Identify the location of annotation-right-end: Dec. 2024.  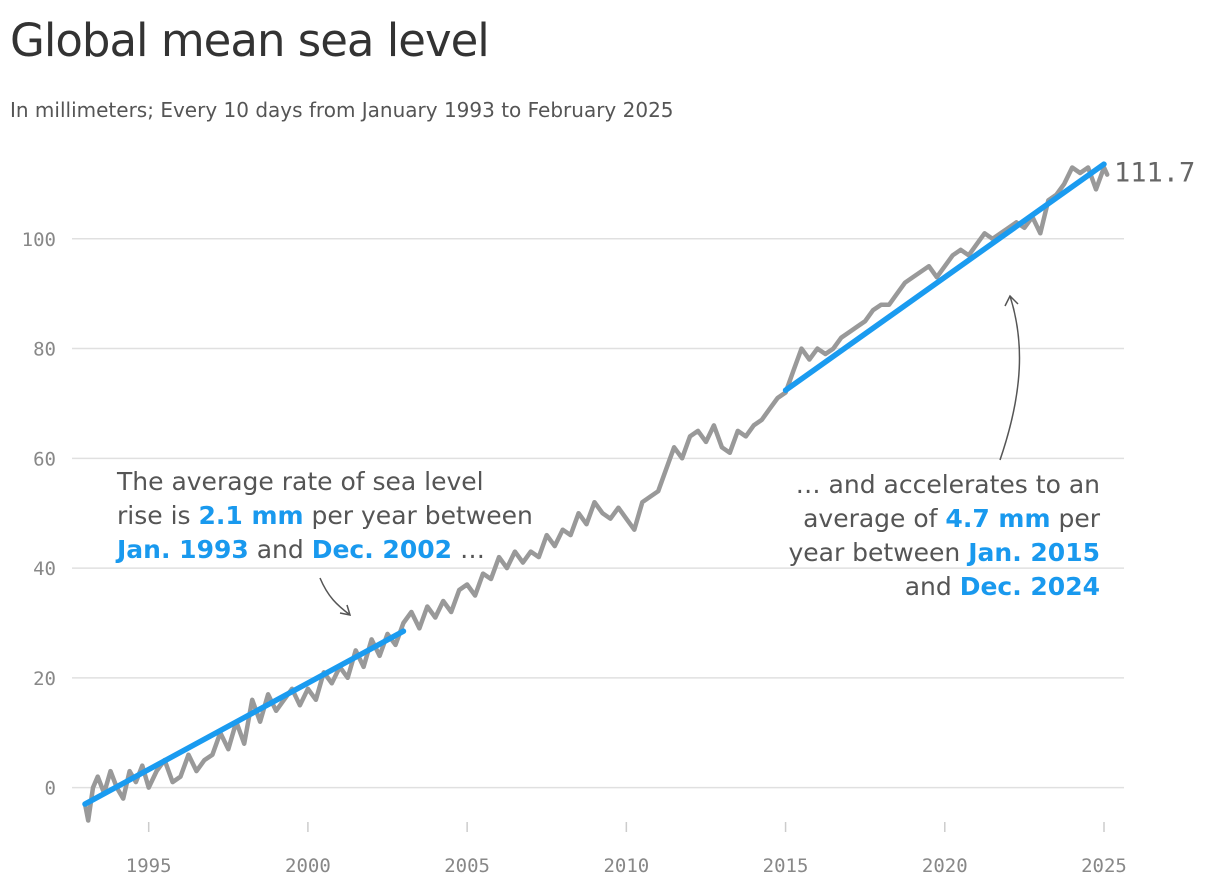
(1029, 586).